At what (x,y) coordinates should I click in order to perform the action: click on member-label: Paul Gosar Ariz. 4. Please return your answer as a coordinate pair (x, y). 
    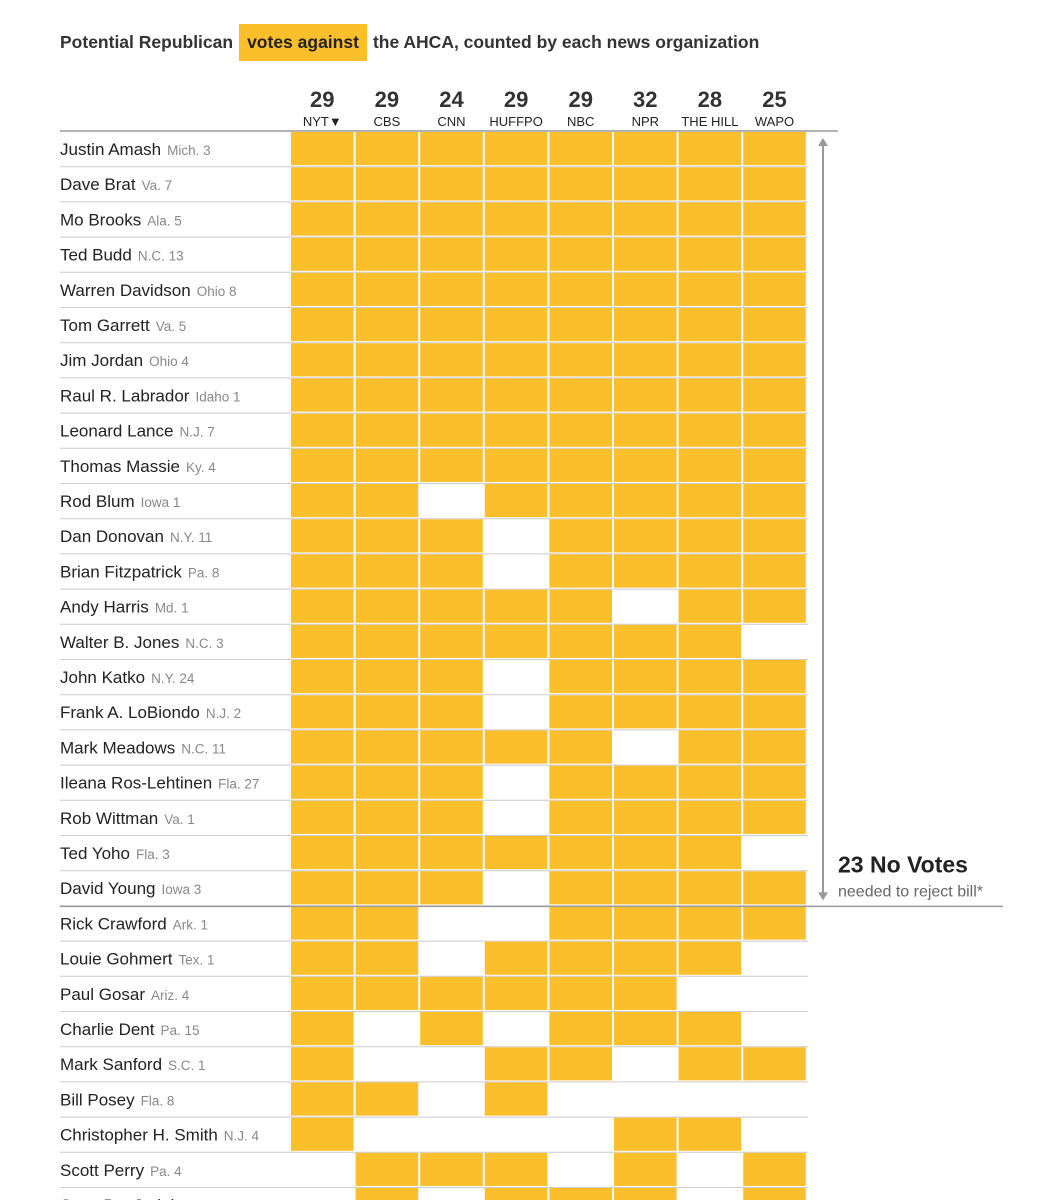
    Looking at the image, I should click on (125, 994).